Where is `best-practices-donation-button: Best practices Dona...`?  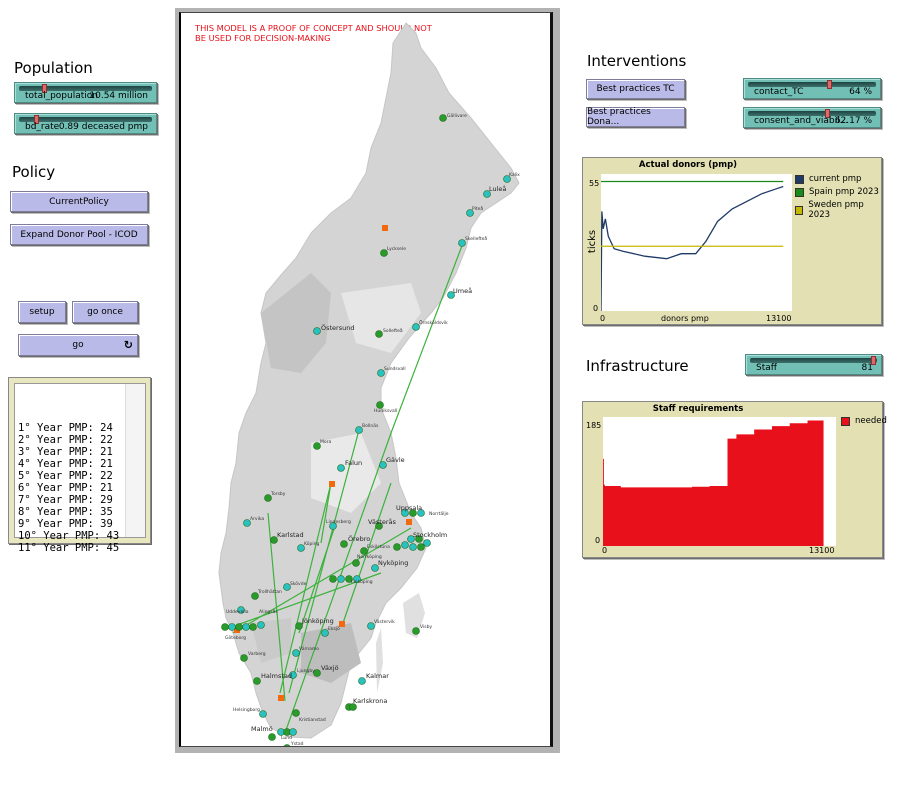 best-practices-donation-button: Best practices Dona... is located at coordinates (635, 117).